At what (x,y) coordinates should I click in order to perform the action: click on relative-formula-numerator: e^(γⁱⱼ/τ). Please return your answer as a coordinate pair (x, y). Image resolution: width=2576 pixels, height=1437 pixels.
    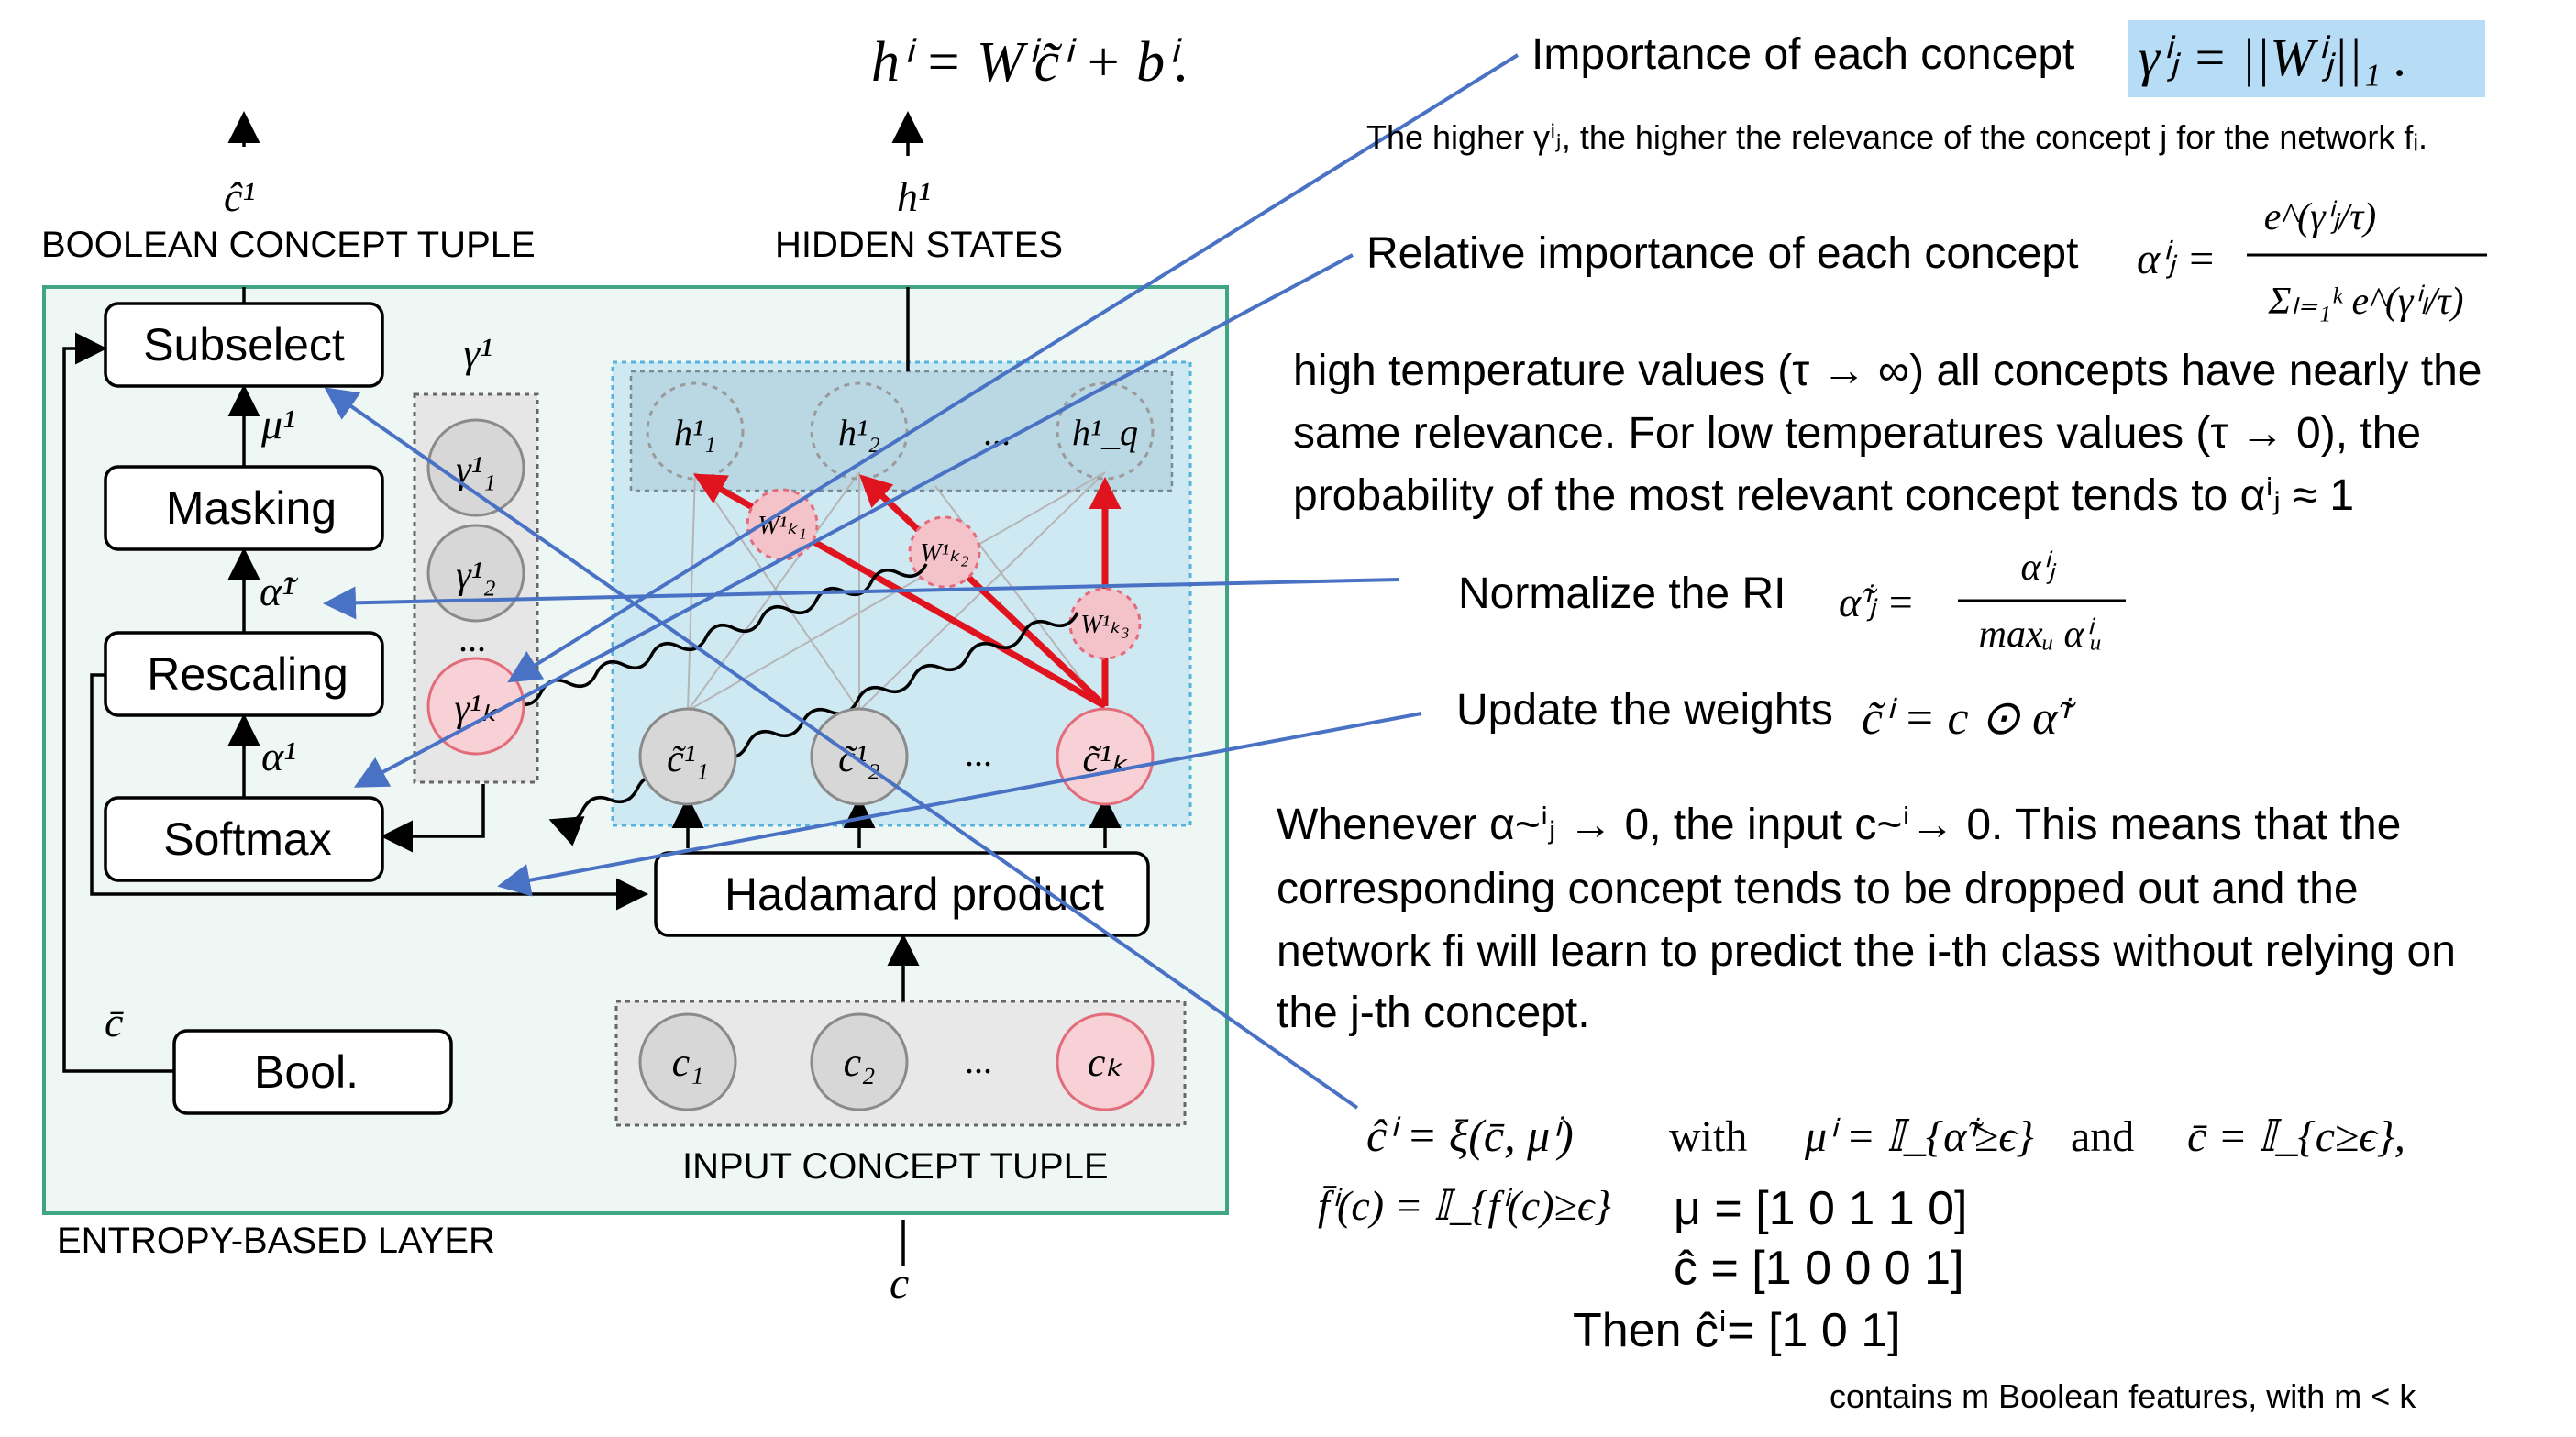
    Looking at the image, I should click on (2320, 217).